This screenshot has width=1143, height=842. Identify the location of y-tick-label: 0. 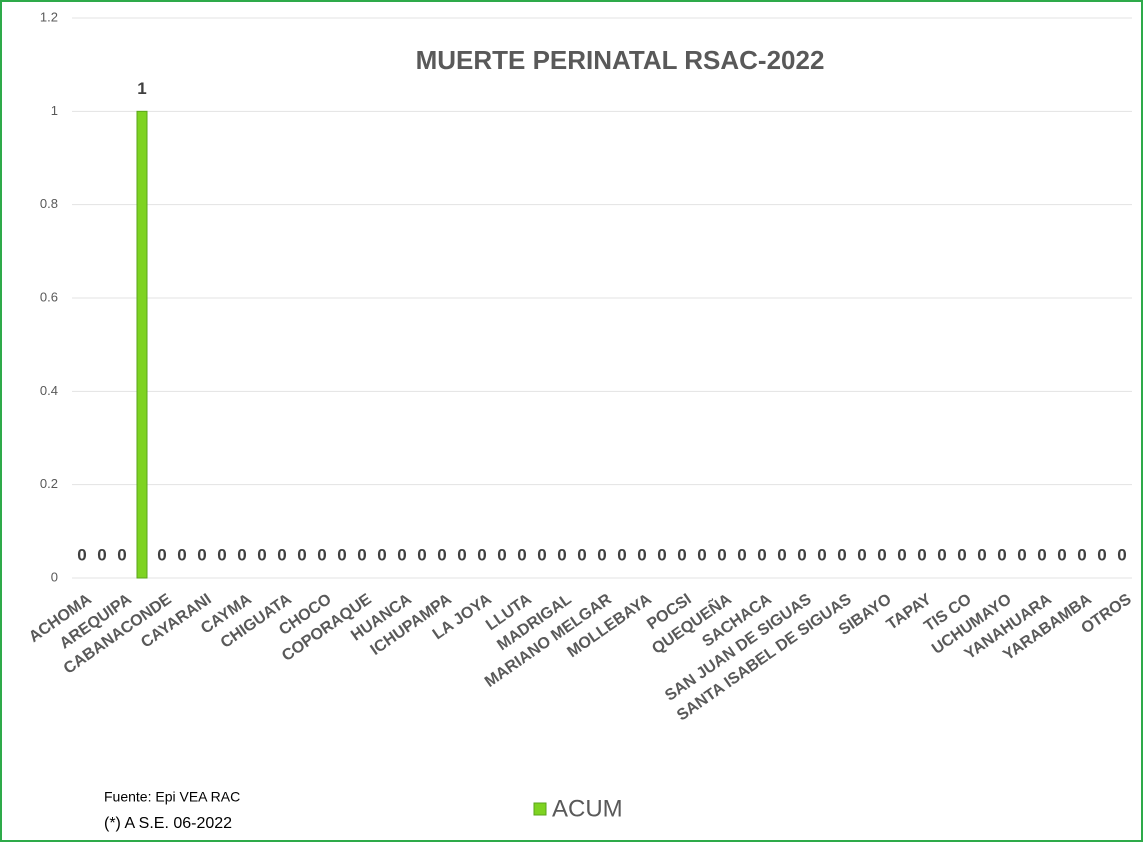
(54, 576).